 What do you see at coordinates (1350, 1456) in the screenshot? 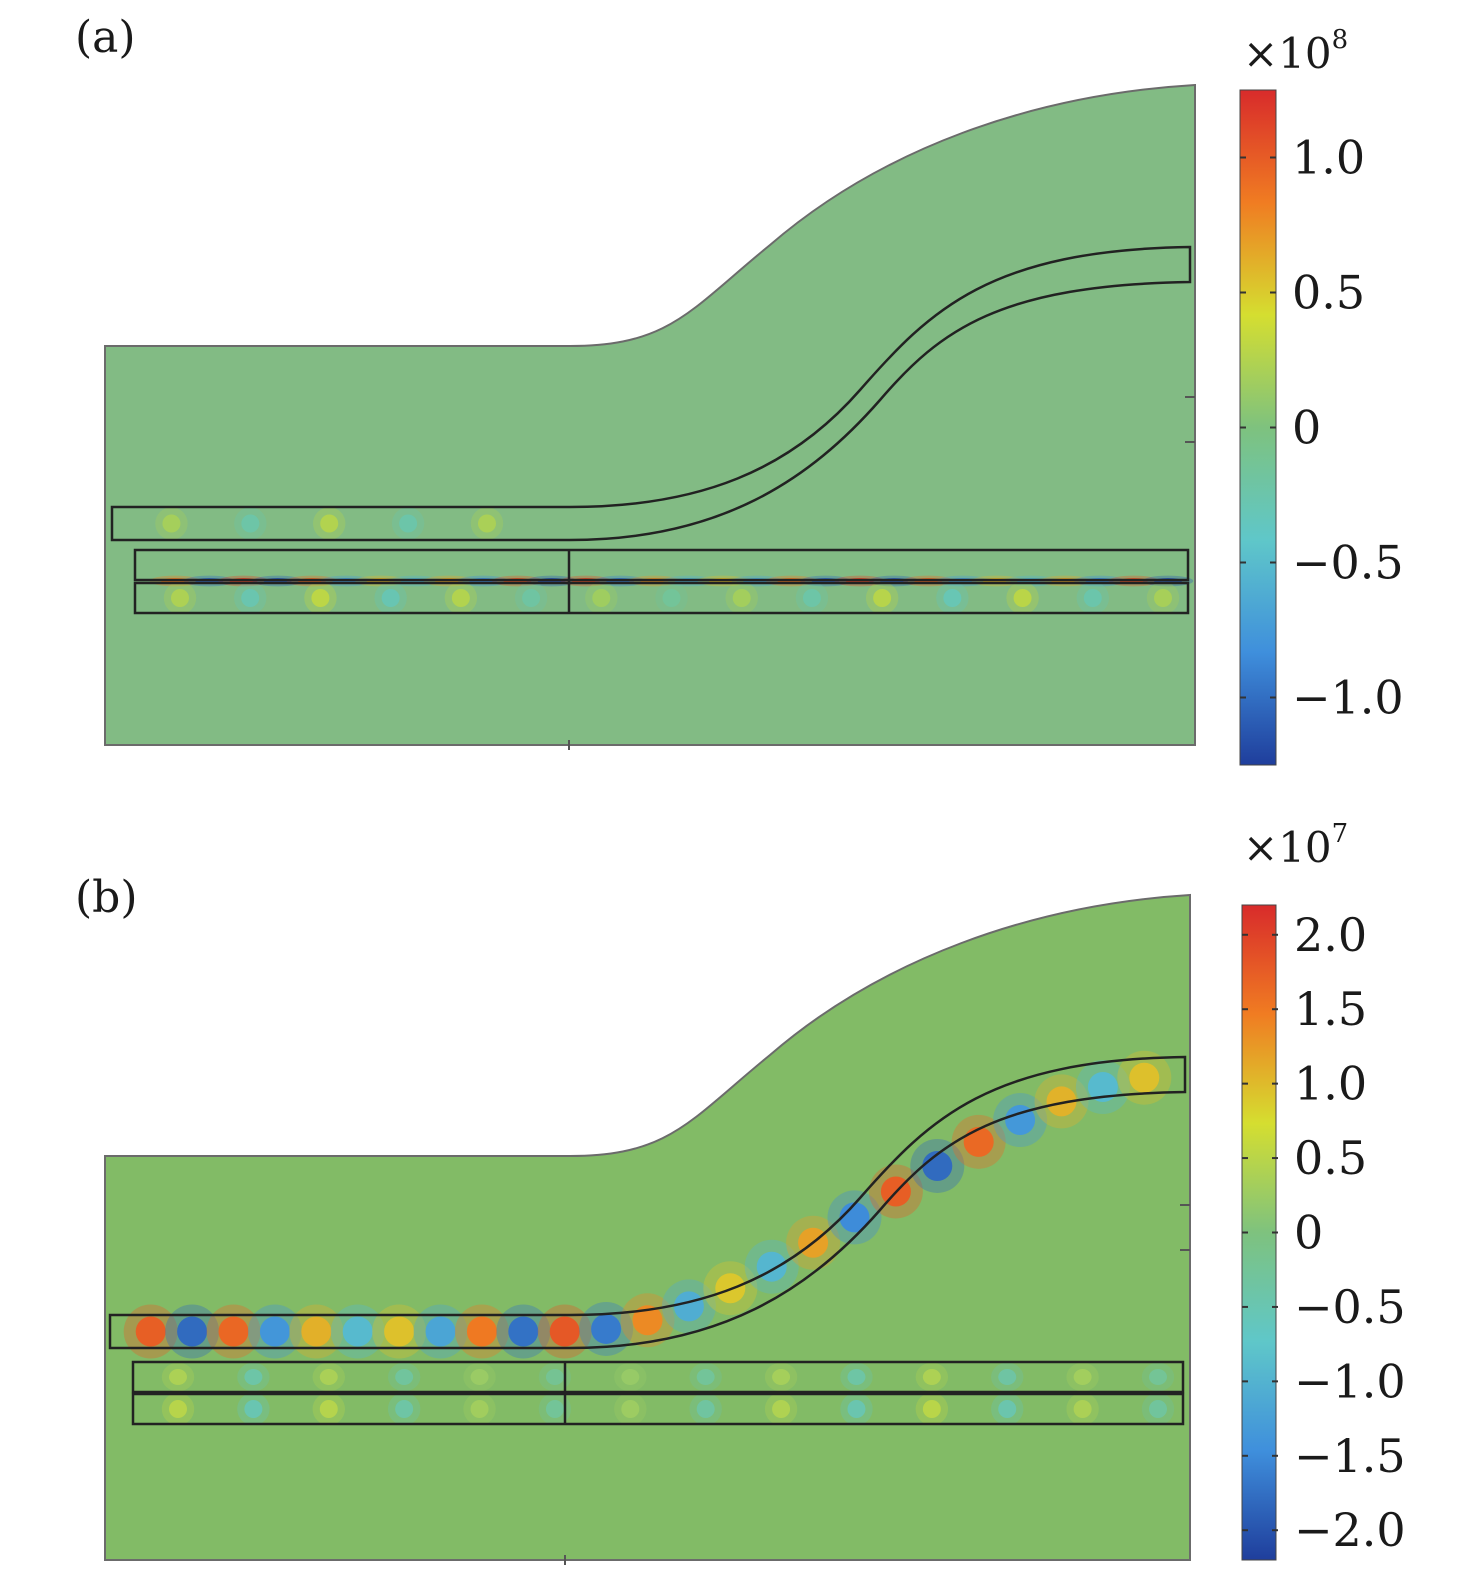
I see `colorbar-tick-label: −1.5` at bounding box center [1350, 1456].